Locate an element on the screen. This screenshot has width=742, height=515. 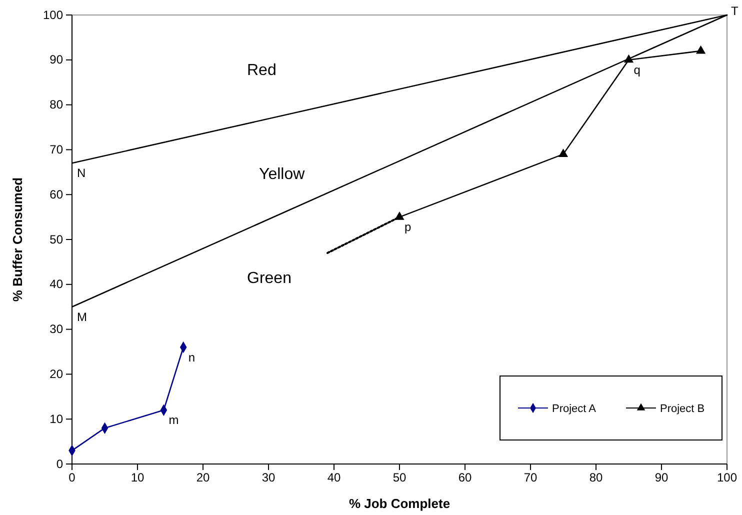
annotation: Red is located at coordinates (261, 70).